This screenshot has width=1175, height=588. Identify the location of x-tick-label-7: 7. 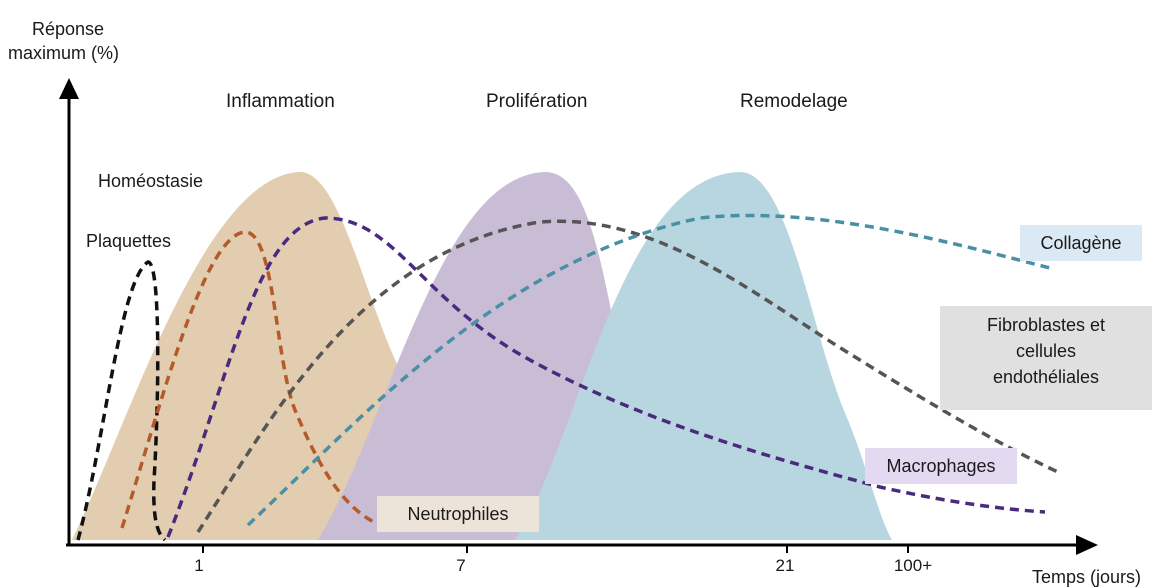
(461, 565).